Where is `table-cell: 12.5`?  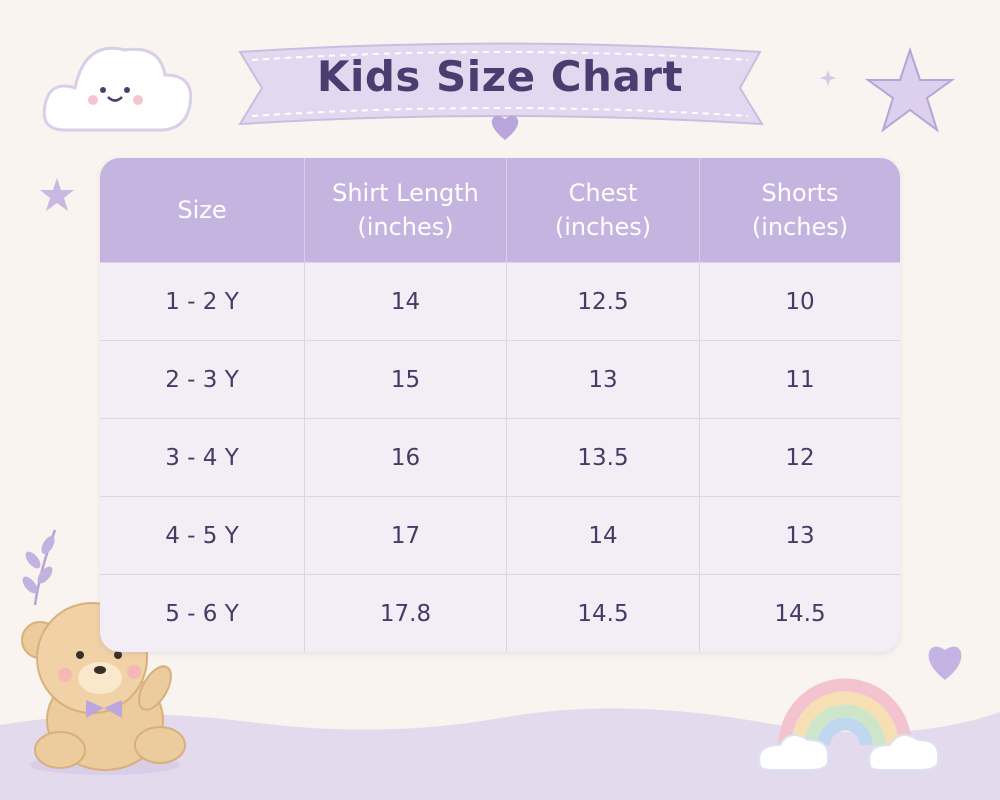 table-cell: 12.5 is located at coordinates (603, 301).